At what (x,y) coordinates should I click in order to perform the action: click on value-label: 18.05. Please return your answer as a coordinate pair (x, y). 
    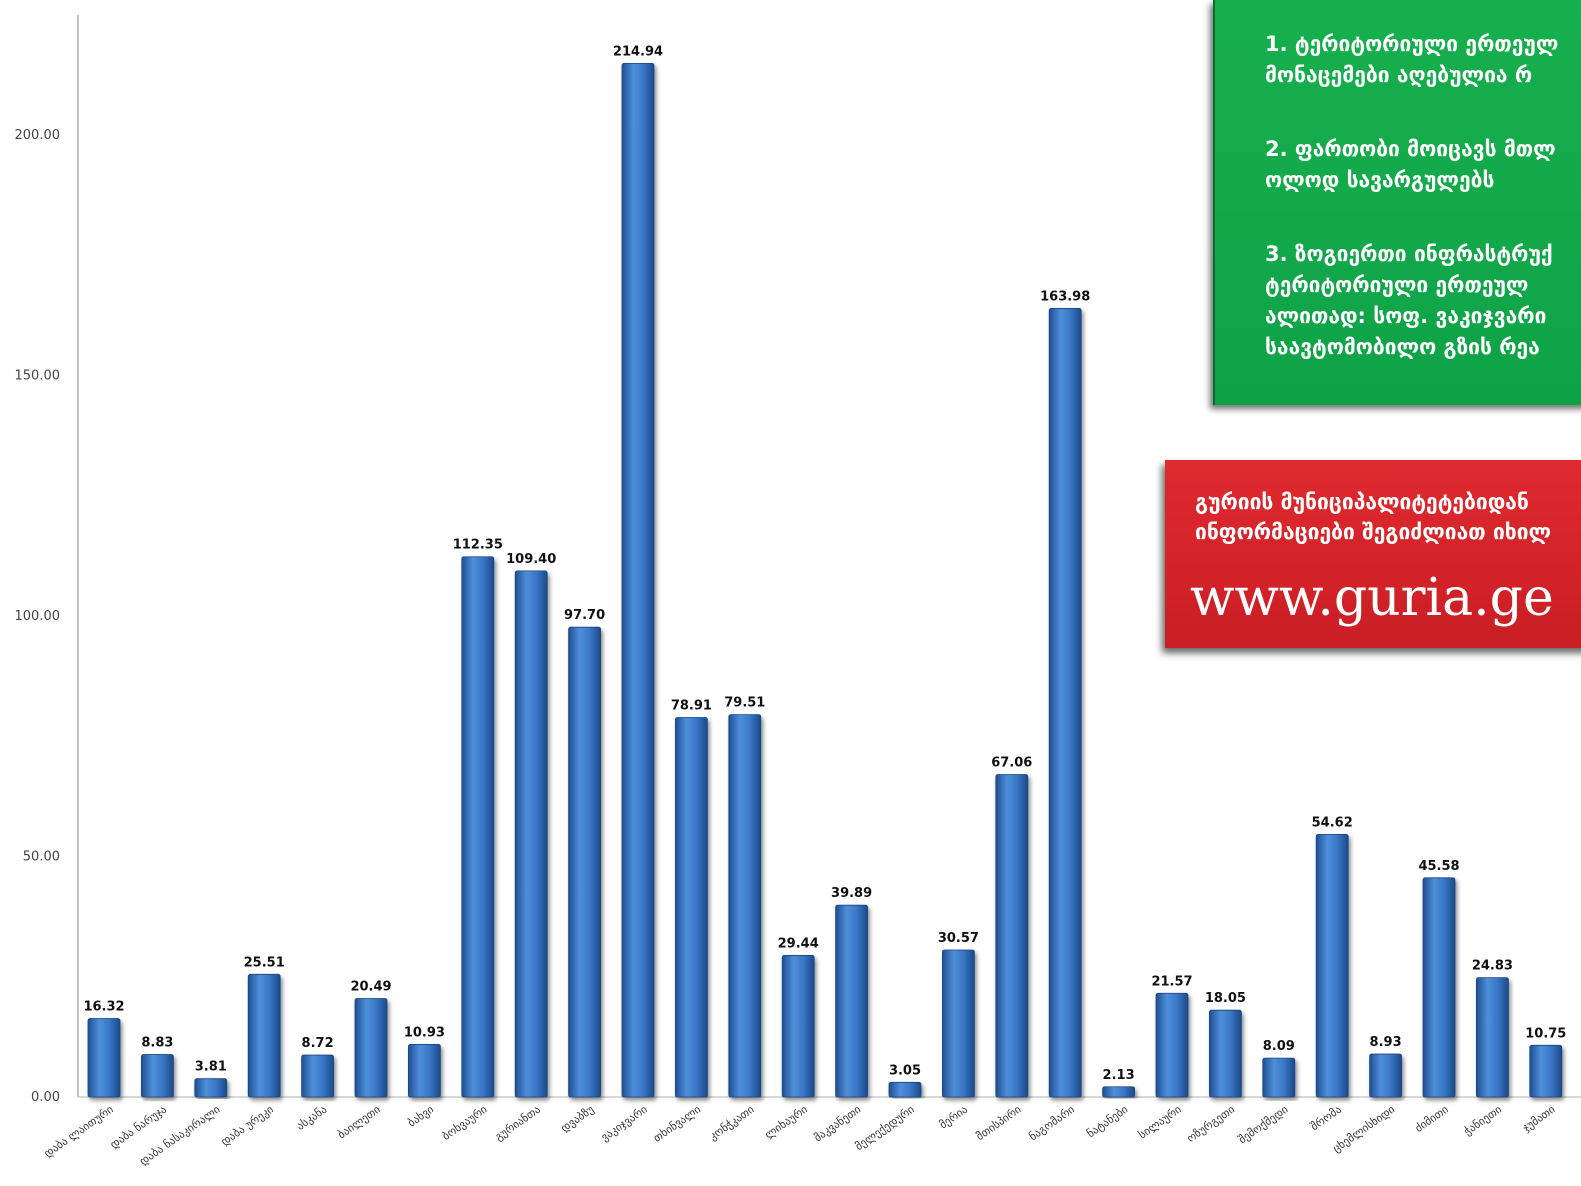
    Looking at the image, I should click on (1225, 998).